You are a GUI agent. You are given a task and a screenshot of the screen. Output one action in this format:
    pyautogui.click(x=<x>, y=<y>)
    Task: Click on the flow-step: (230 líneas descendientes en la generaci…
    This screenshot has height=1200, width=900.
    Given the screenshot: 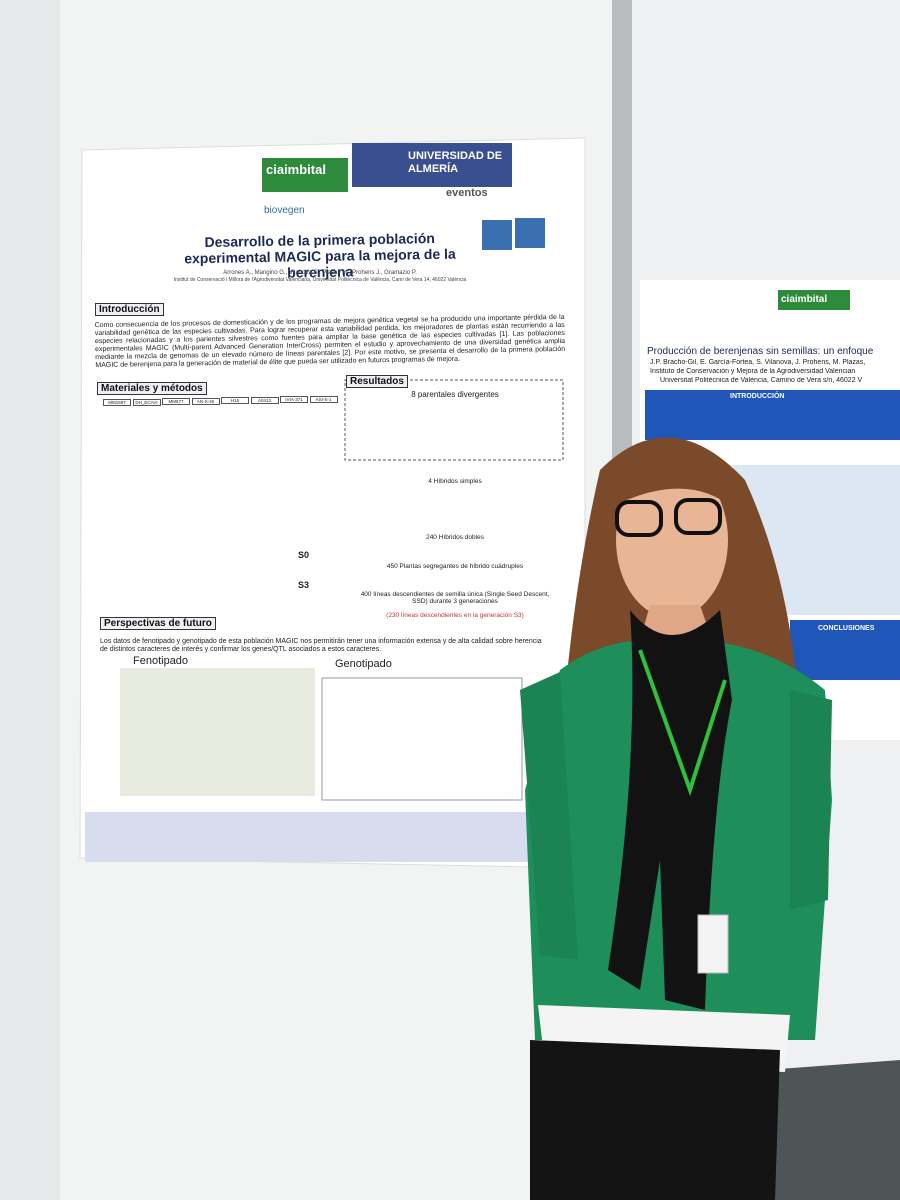 What is the action you would take?
    pyautogui.click(x=455, y=615)
    